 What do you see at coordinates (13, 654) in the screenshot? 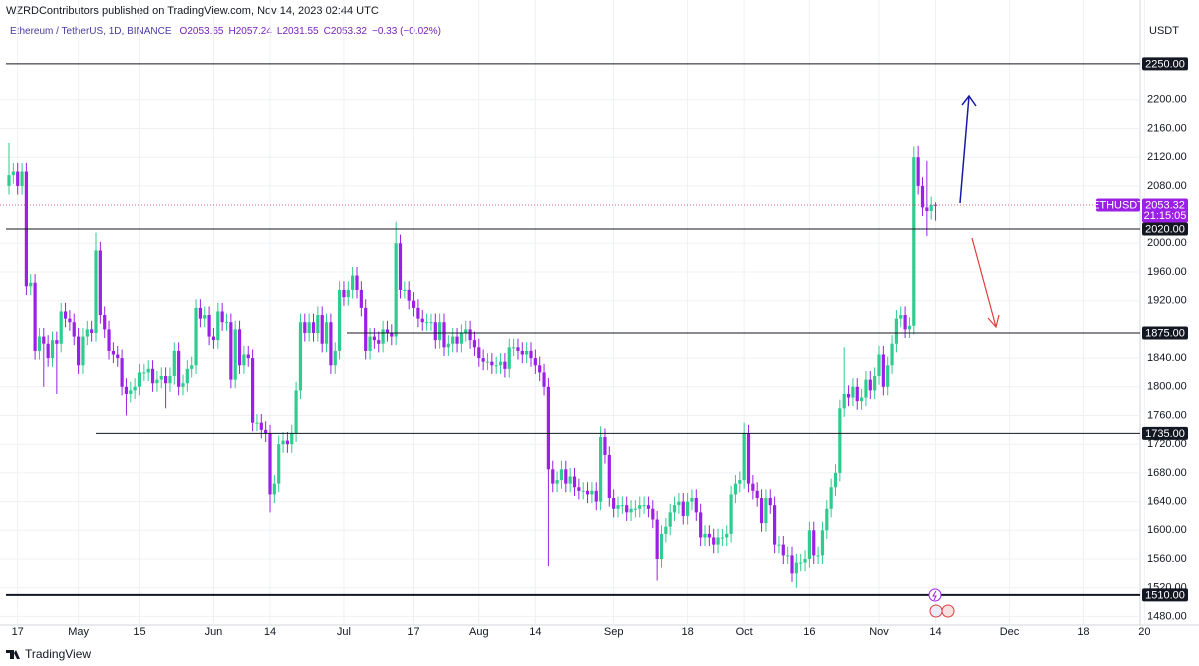
I see `logo-icon` at bounding box center [13, 654].